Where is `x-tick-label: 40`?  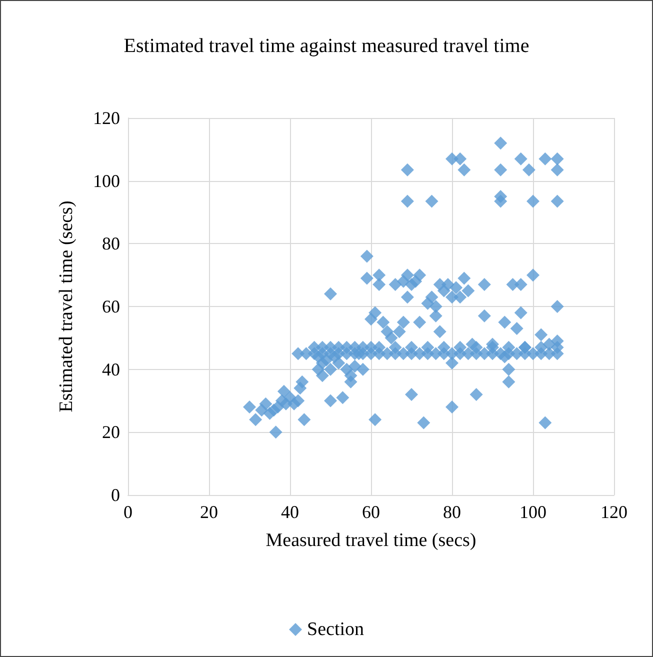 x-tick-label: 40 is located at coordinates (290, 512).